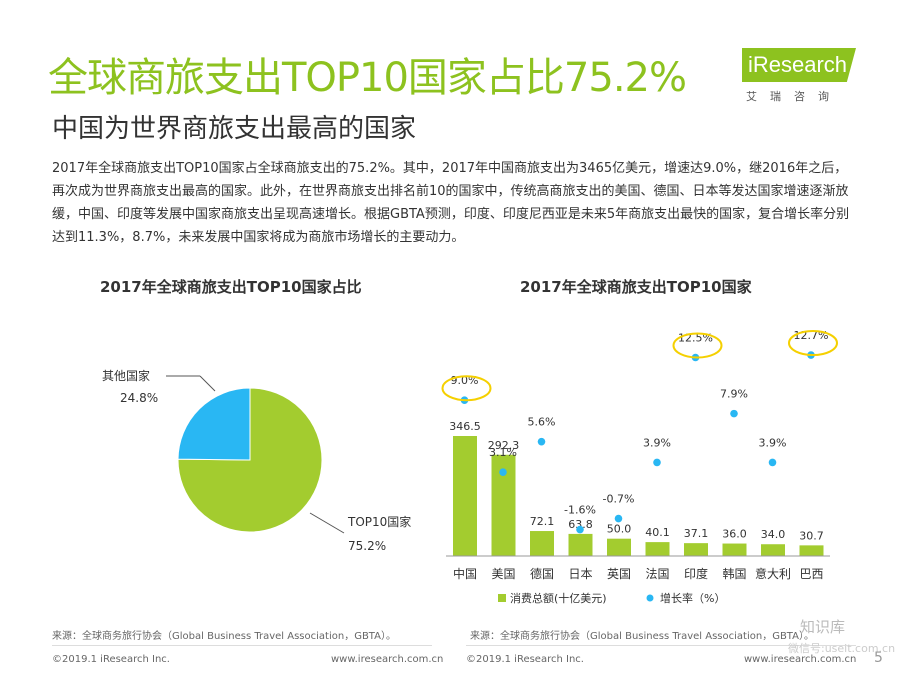 This screenshot has height=675, width=900. Describe the element at coordinates (734, 573) in the screenshot. I see `category-label-7: 韩国` at that location.